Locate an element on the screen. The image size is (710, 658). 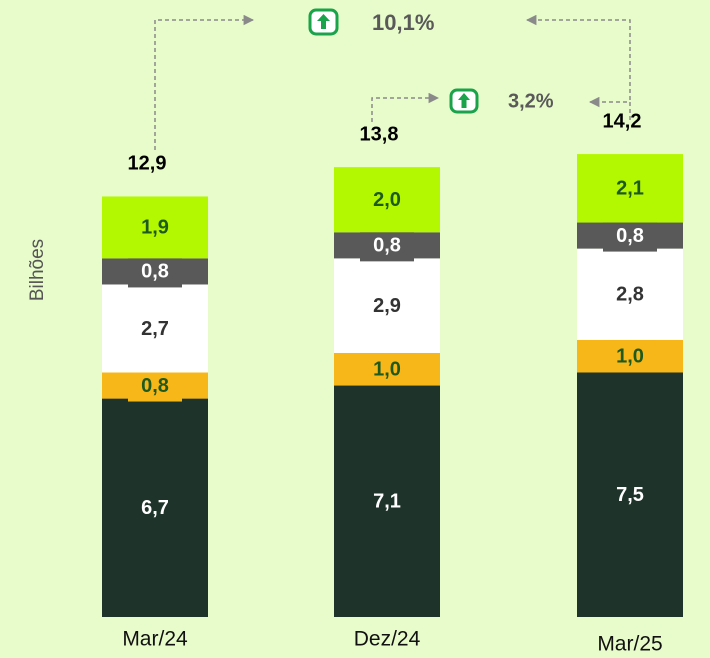
annotation-1: 10,1% is located at coordinates (392, 79).